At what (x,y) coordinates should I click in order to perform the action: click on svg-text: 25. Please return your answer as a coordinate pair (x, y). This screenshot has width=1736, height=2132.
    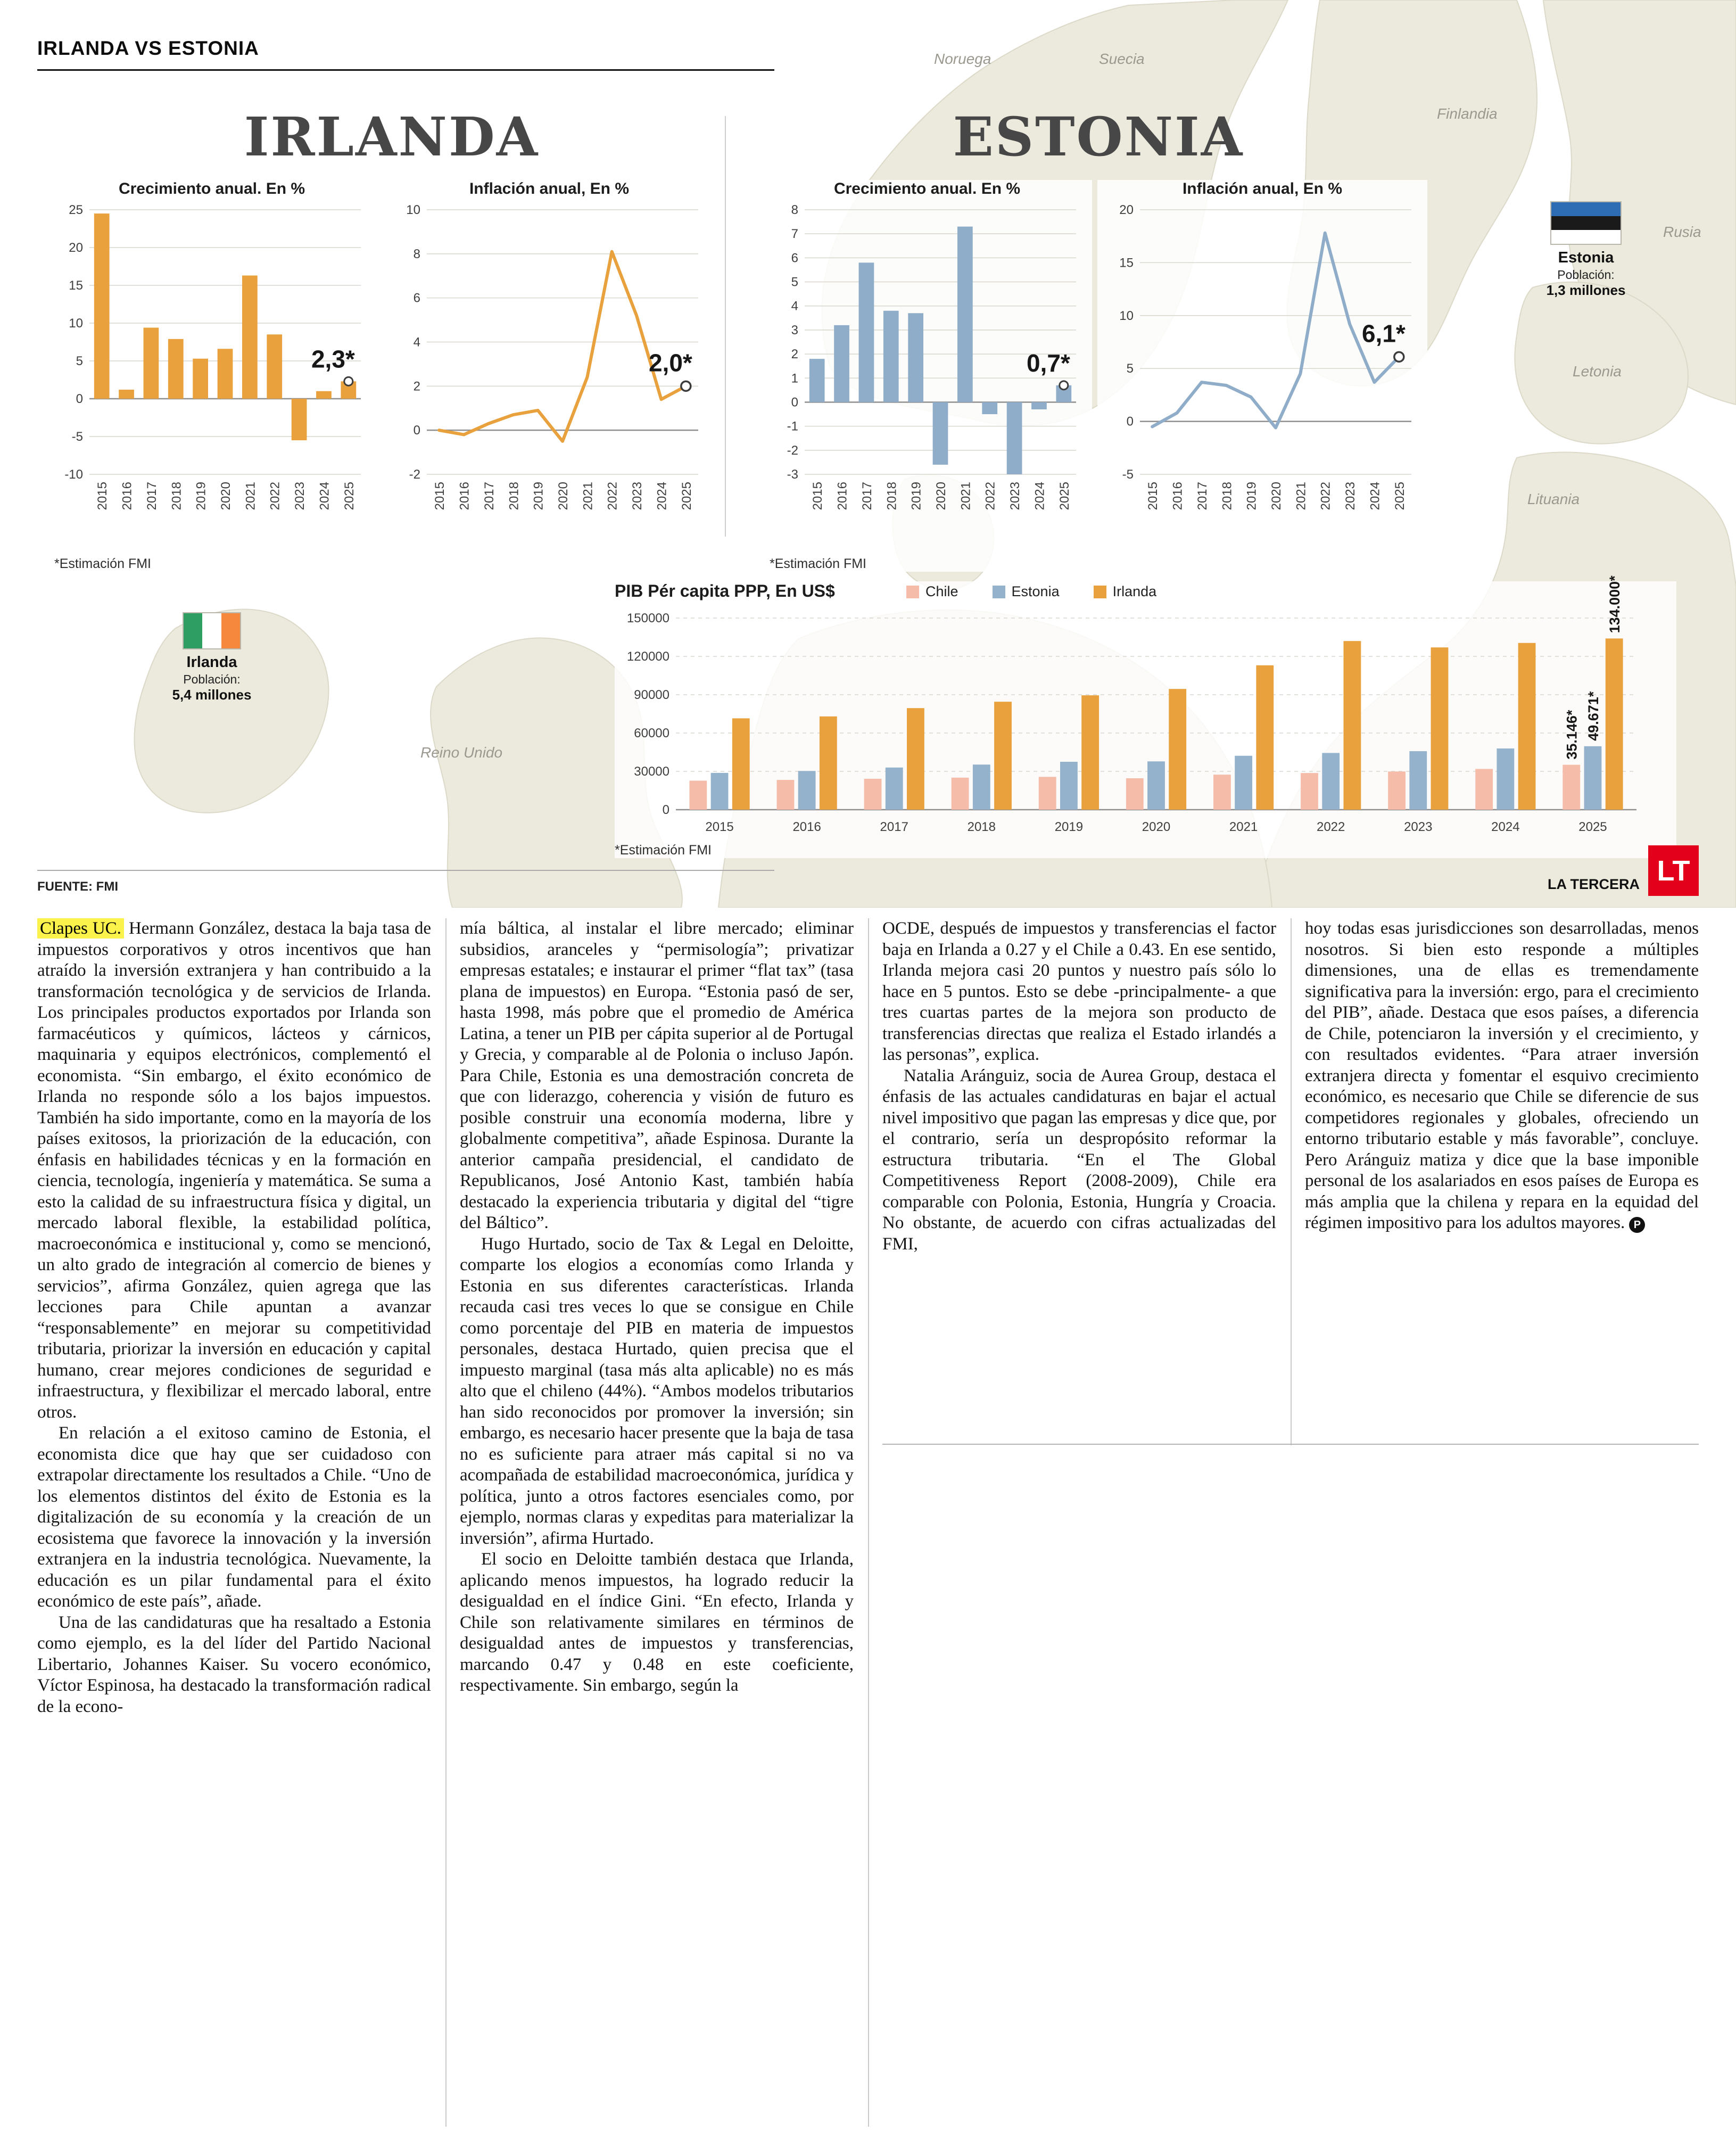
    Looking at the image, I should click on (76, 210).